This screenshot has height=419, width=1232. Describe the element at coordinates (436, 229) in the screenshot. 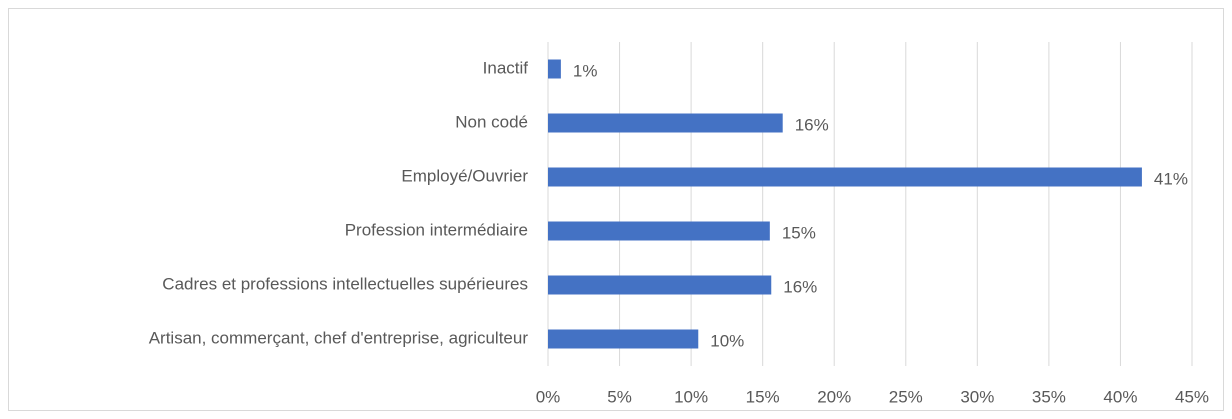

I see `y-tick-label: Profession intermédiaire` at that location.